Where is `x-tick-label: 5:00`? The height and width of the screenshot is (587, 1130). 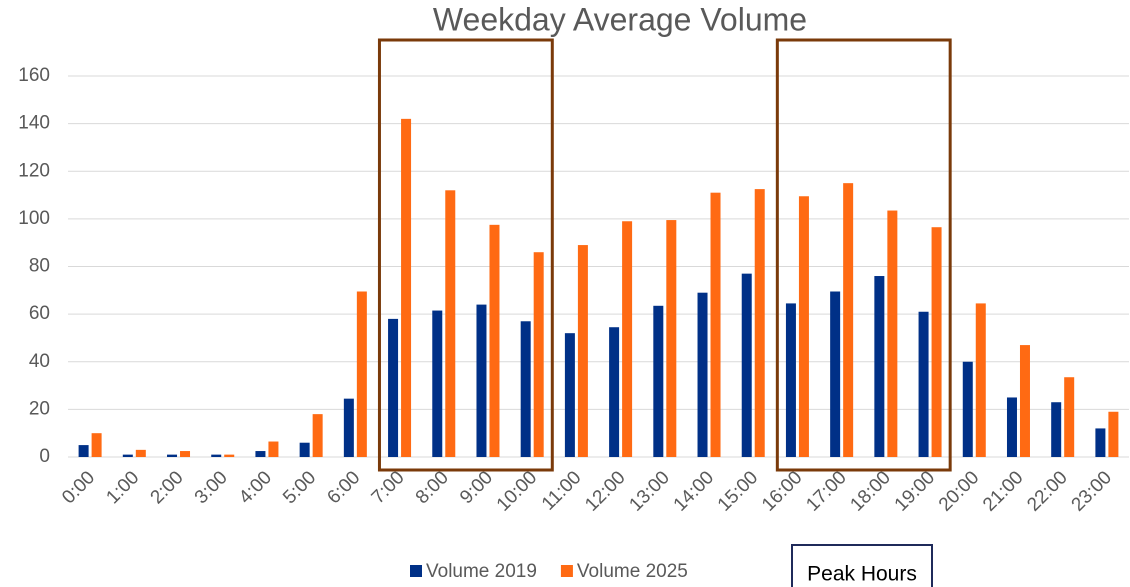
x-tick-label: 5:00 is located at coordinates (299, 487).